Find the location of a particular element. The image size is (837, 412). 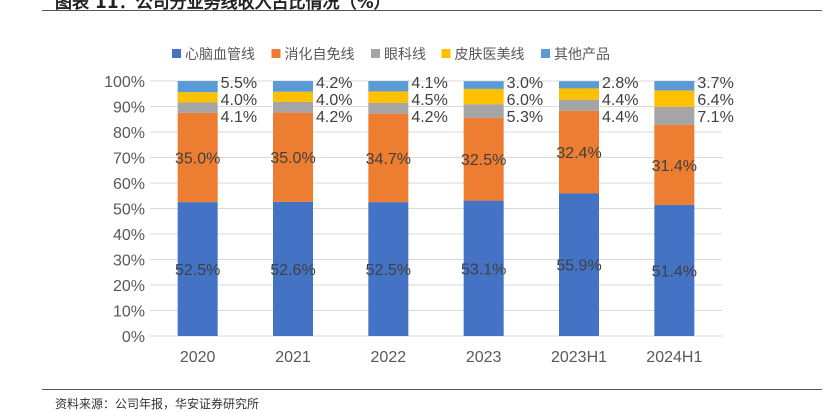

data-label: 2.8% is located at coordinates (620, 83).